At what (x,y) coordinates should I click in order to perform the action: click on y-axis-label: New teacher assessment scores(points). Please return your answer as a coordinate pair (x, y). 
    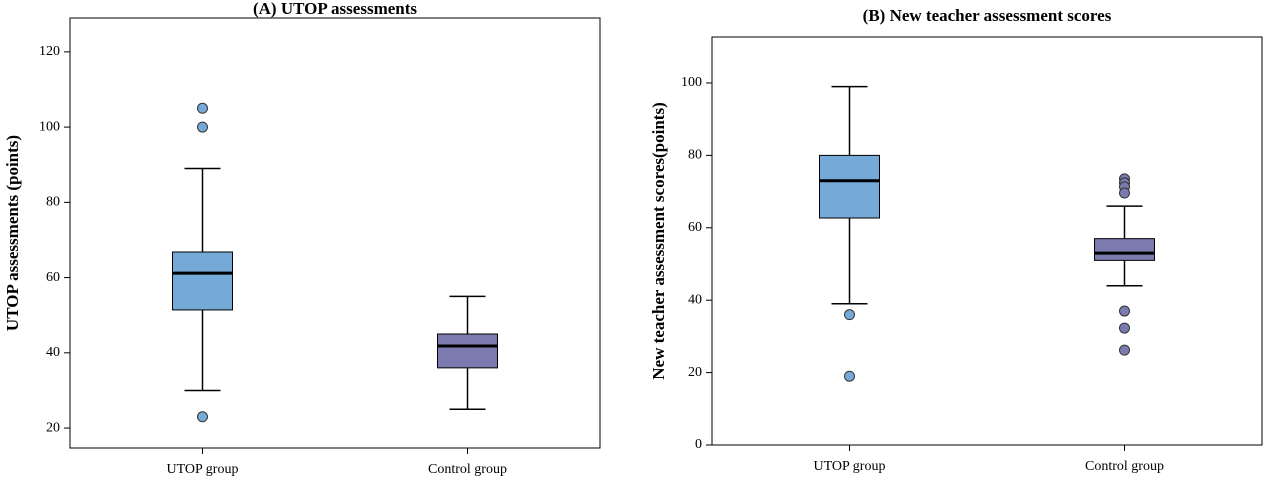
    Looking at the image, I should click on (658, 240).